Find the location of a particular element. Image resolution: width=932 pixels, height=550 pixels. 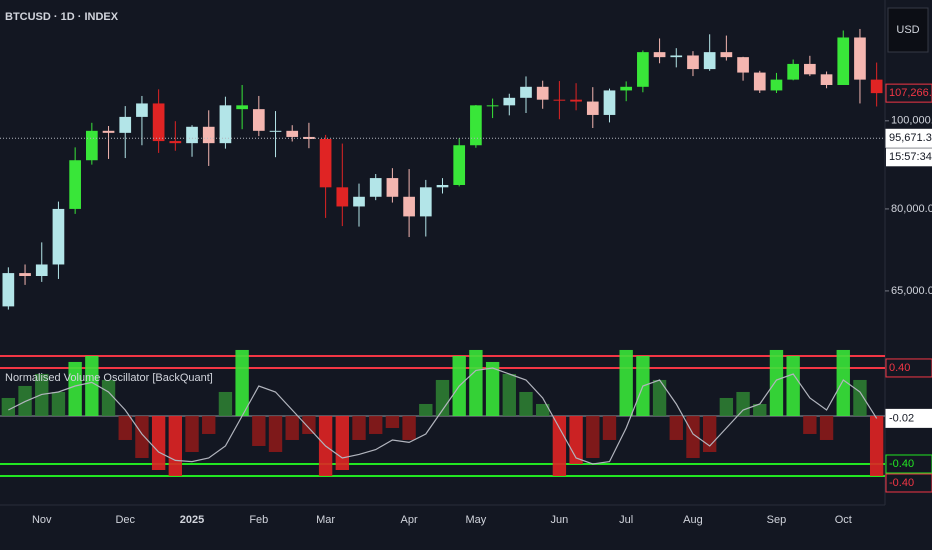

y-tick-label: 80,000.00 is located at coordinates (911, 209).